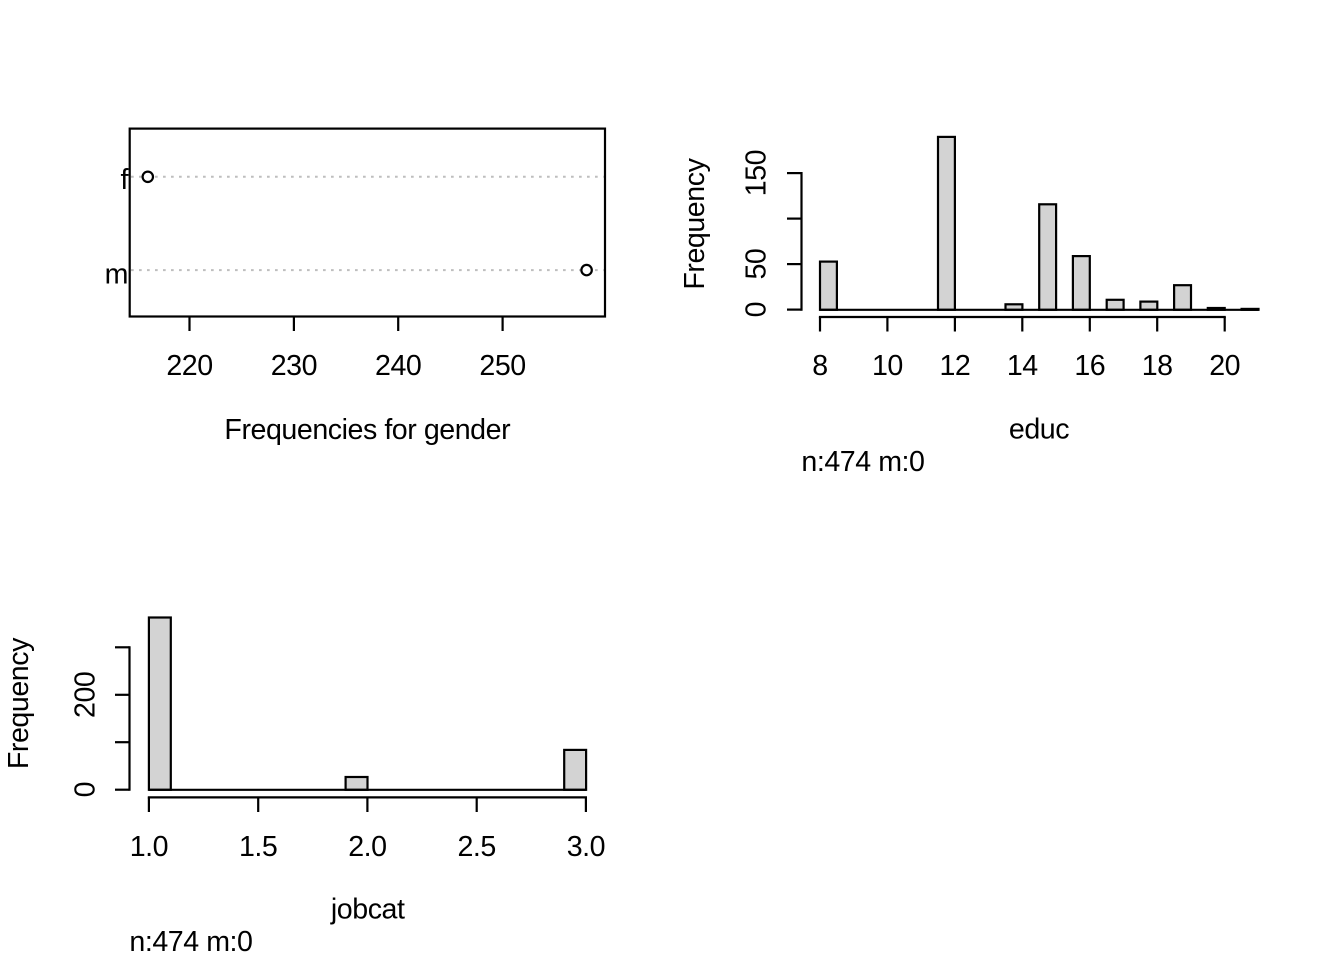  Describe the element at coordinates (367, 847) in the screenshot. I see `svg-text: 2.0` at that location.